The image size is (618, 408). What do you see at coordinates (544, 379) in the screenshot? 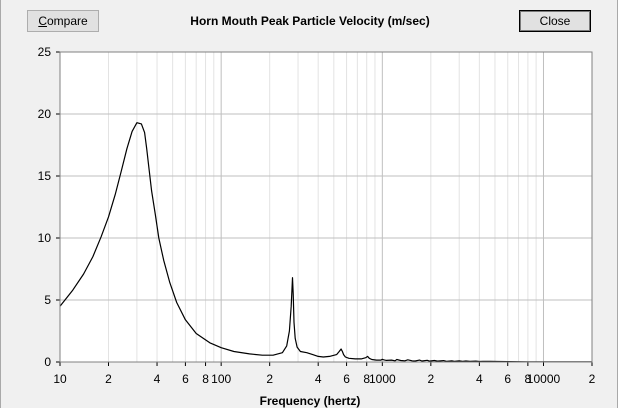
I see `x-tick-label: 10000` at bounding box center [544, 379].